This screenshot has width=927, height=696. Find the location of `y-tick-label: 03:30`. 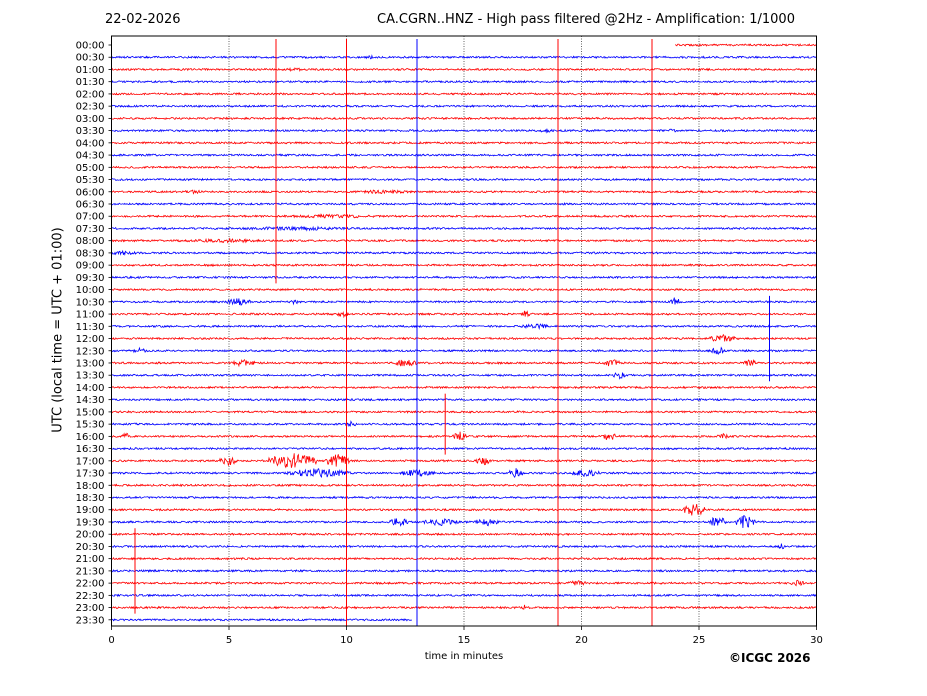

y-tick-label: 03:30 is located at coordinates (90, 131).